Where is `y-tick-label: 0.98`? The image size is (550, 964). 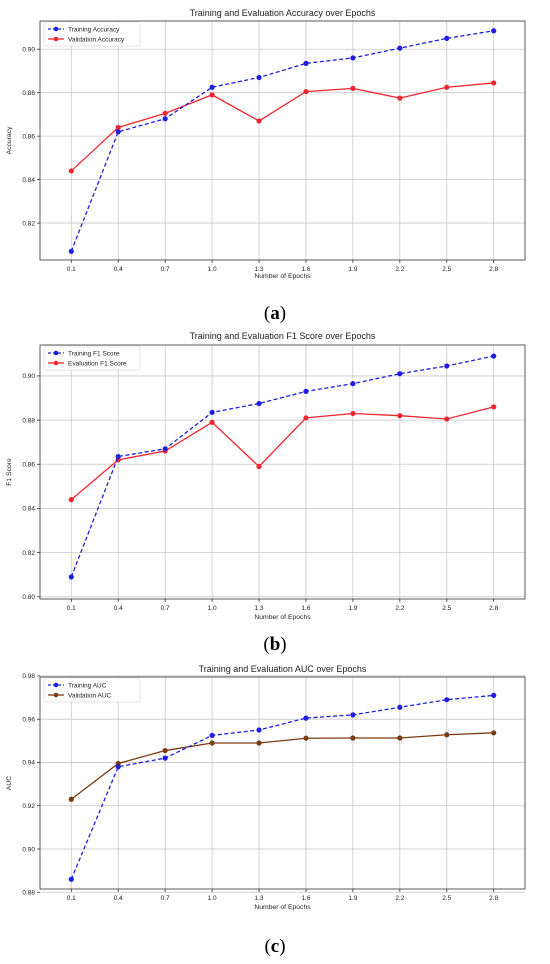 y-tick-label: 0.98 is located at coordinates (28, 676).